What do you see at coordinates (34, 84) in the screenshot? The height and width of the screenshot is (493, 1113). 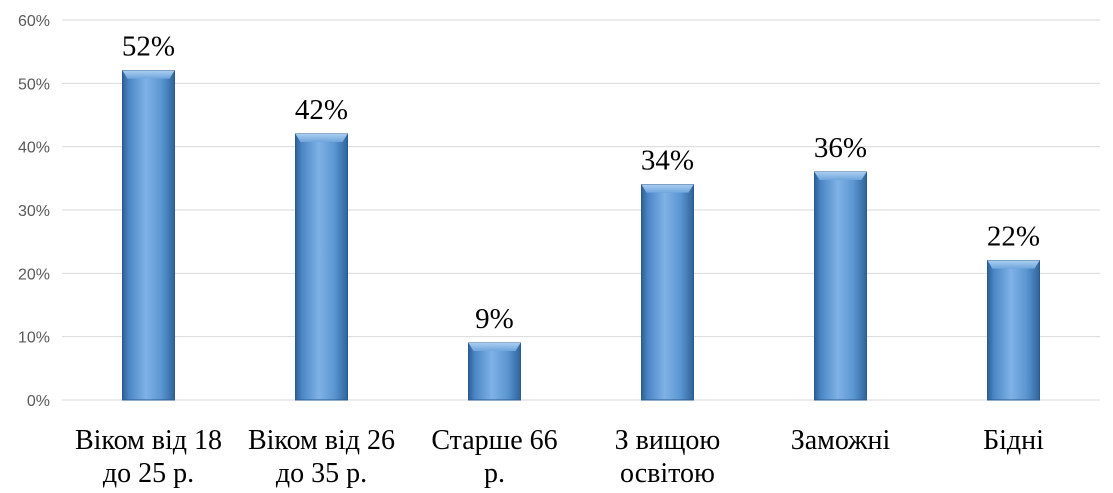 I see `y-tick-label: 50%` at bounding box center [34, 84].